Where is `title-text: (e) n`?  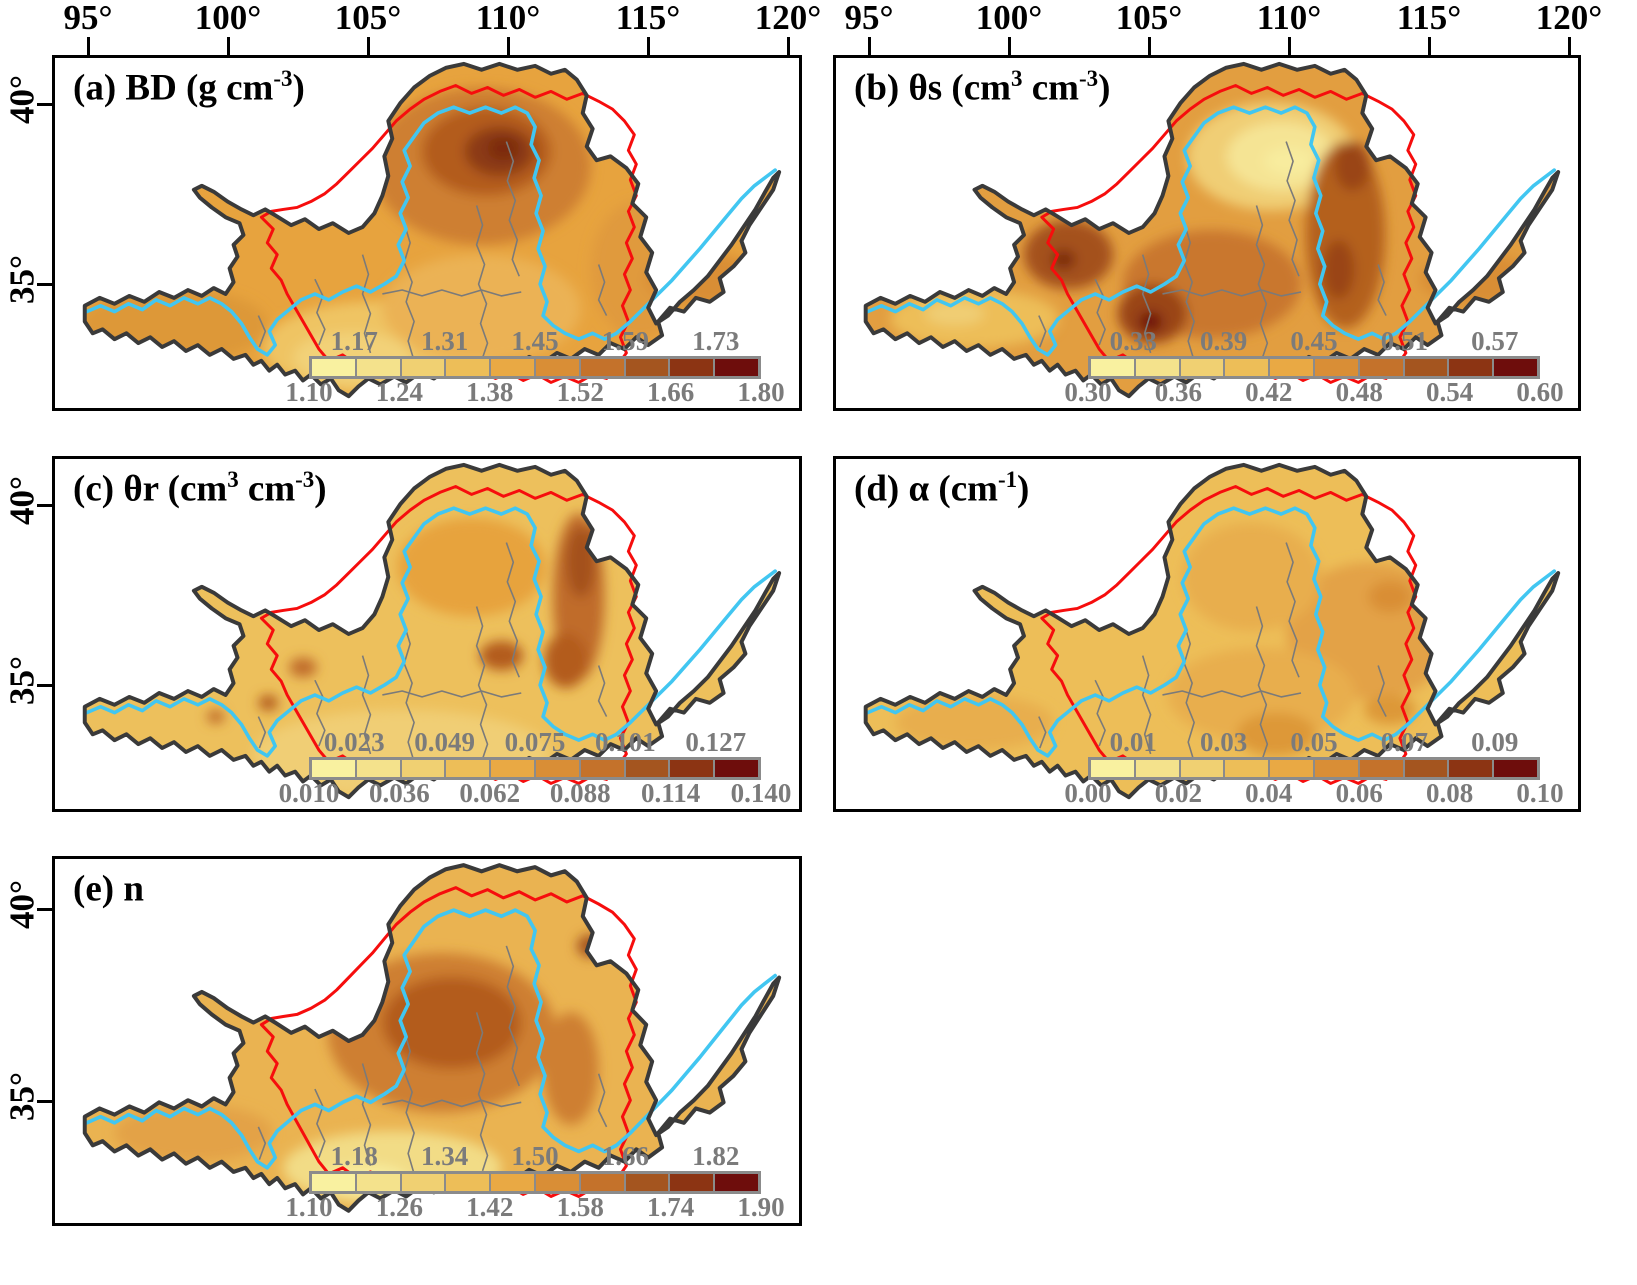 title-text: (e) n is located at coordinates (108, 889).